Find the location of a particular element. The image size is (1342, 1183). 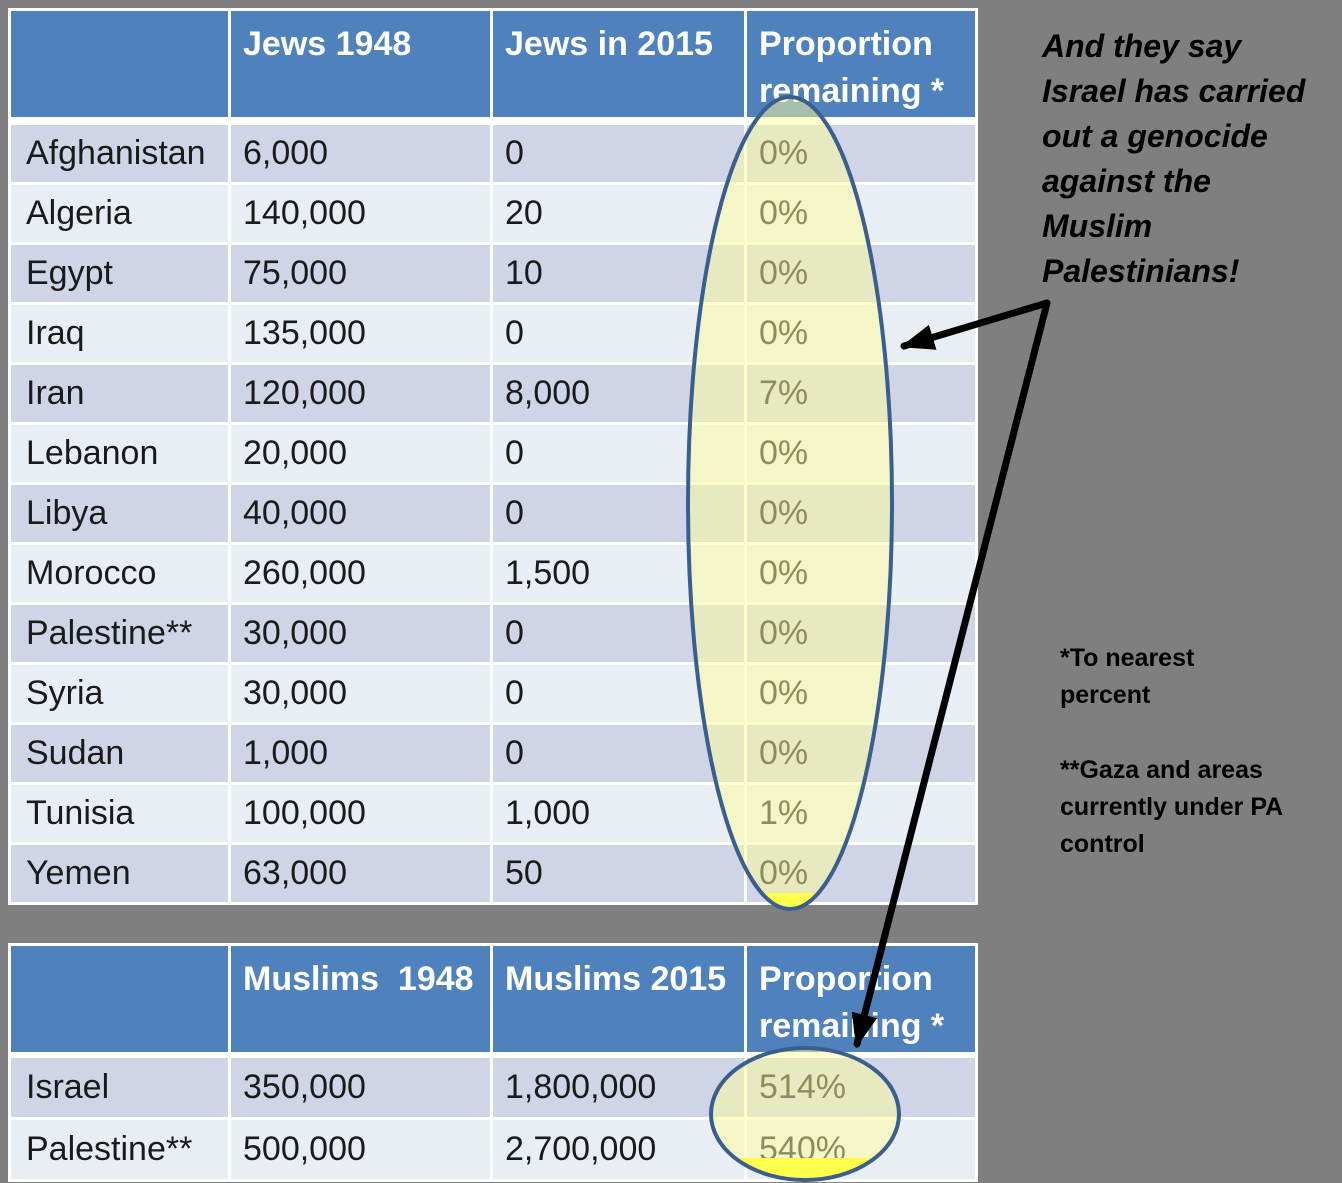

value-2015-cell: 8,000 is located at coordinates (618, 393).